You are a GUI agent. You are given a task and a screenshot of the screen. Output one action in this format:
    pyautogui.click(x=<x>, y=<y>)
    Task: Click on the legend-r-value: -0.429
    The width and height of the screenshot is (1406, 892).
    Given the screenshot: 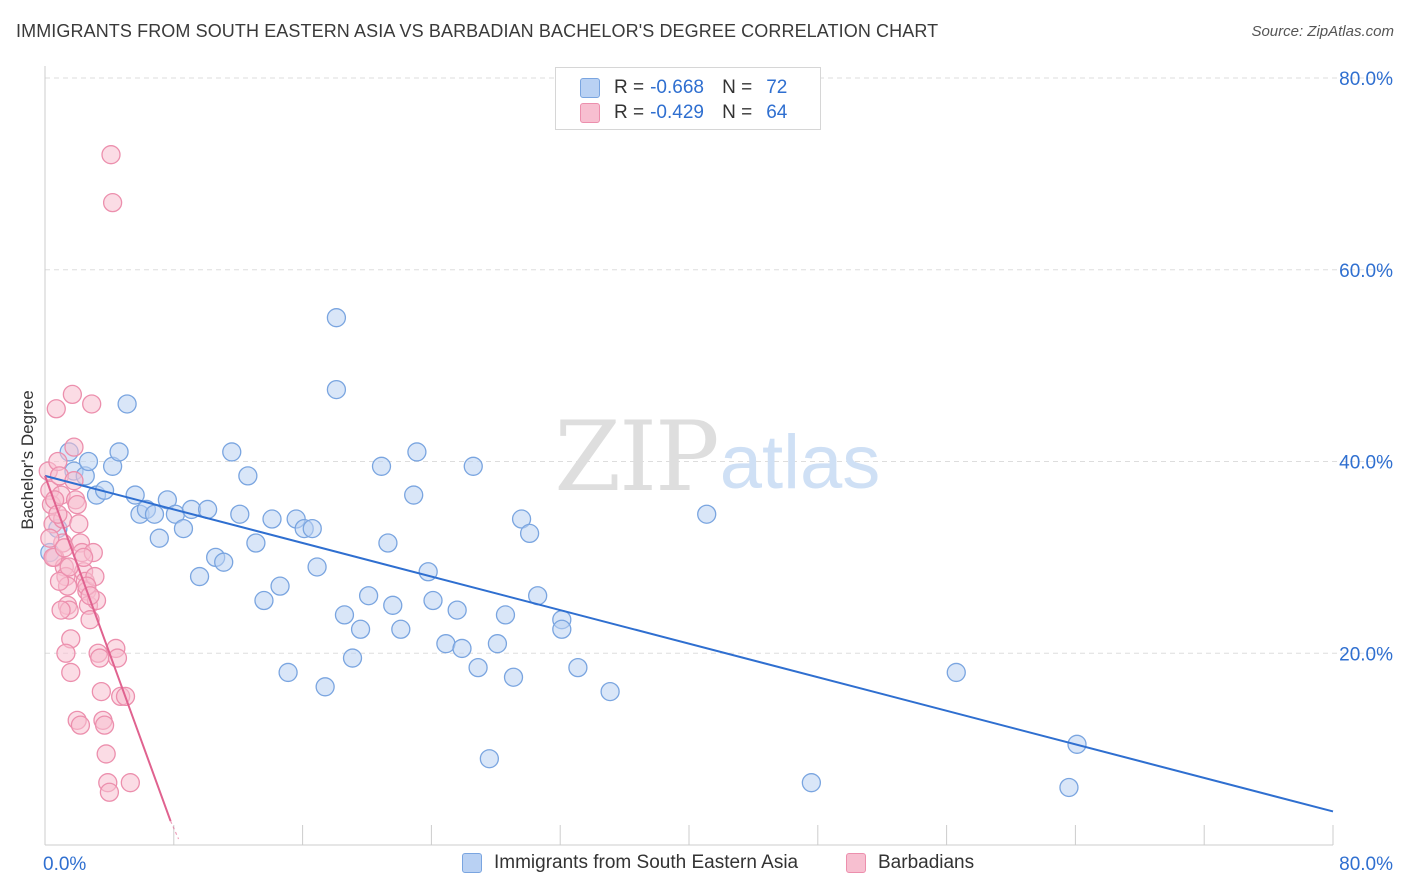 What is the action you would take?
    pyautogui.click(x=677, y=112)
    